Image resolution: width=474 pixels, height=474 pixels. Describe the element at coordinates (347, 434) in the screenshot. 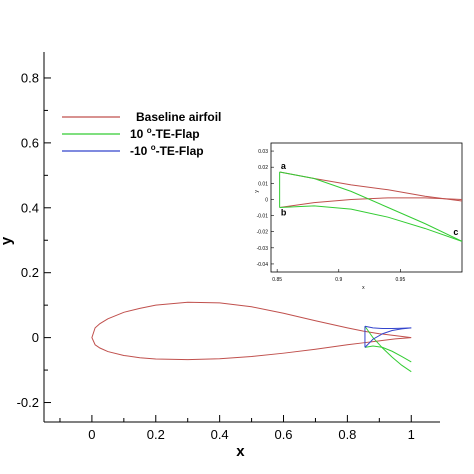

I see `x-tick-label: 0.8` at that location.